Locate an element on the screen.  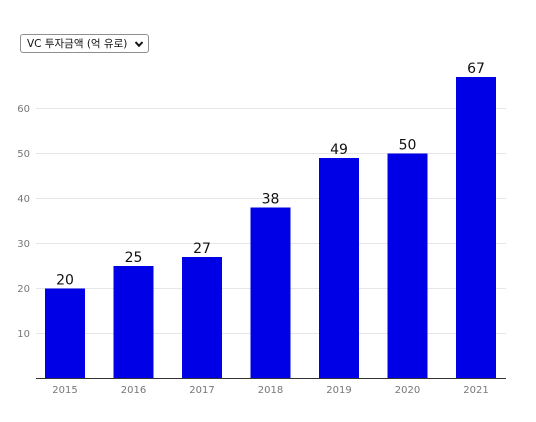
y-tick-label: 50 is located at coordinates (23, 154).